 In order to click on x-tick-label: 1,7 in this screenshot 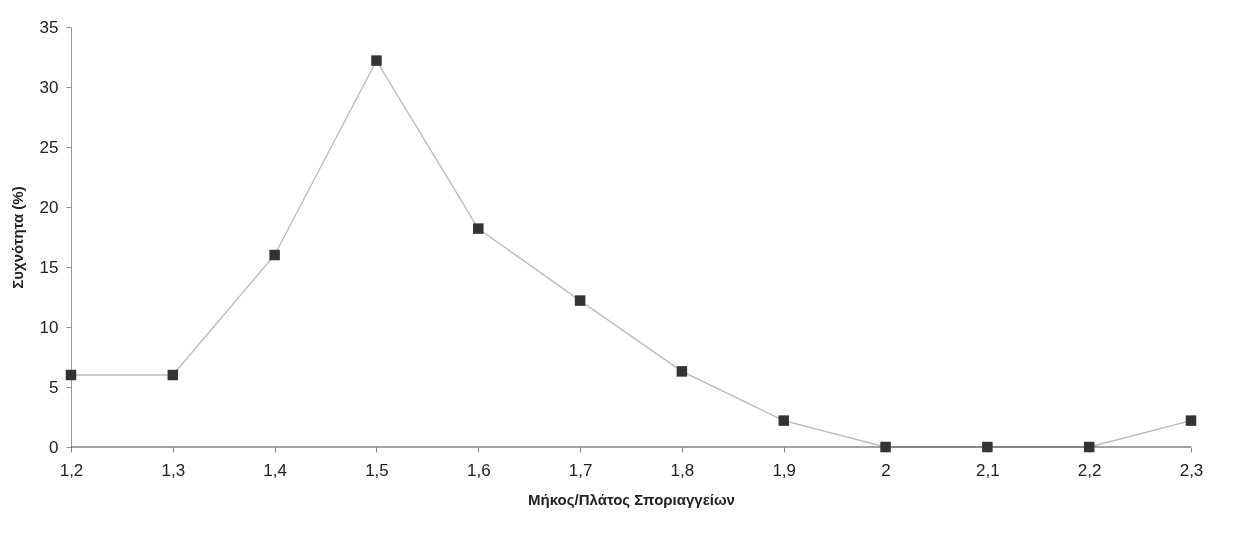, I will do `click(580, 470)`.